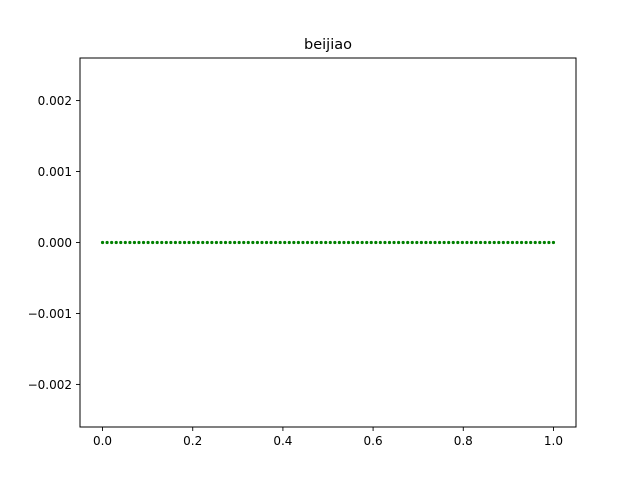  I want to click on y-tick-label: −0.002, so click(50, 385).